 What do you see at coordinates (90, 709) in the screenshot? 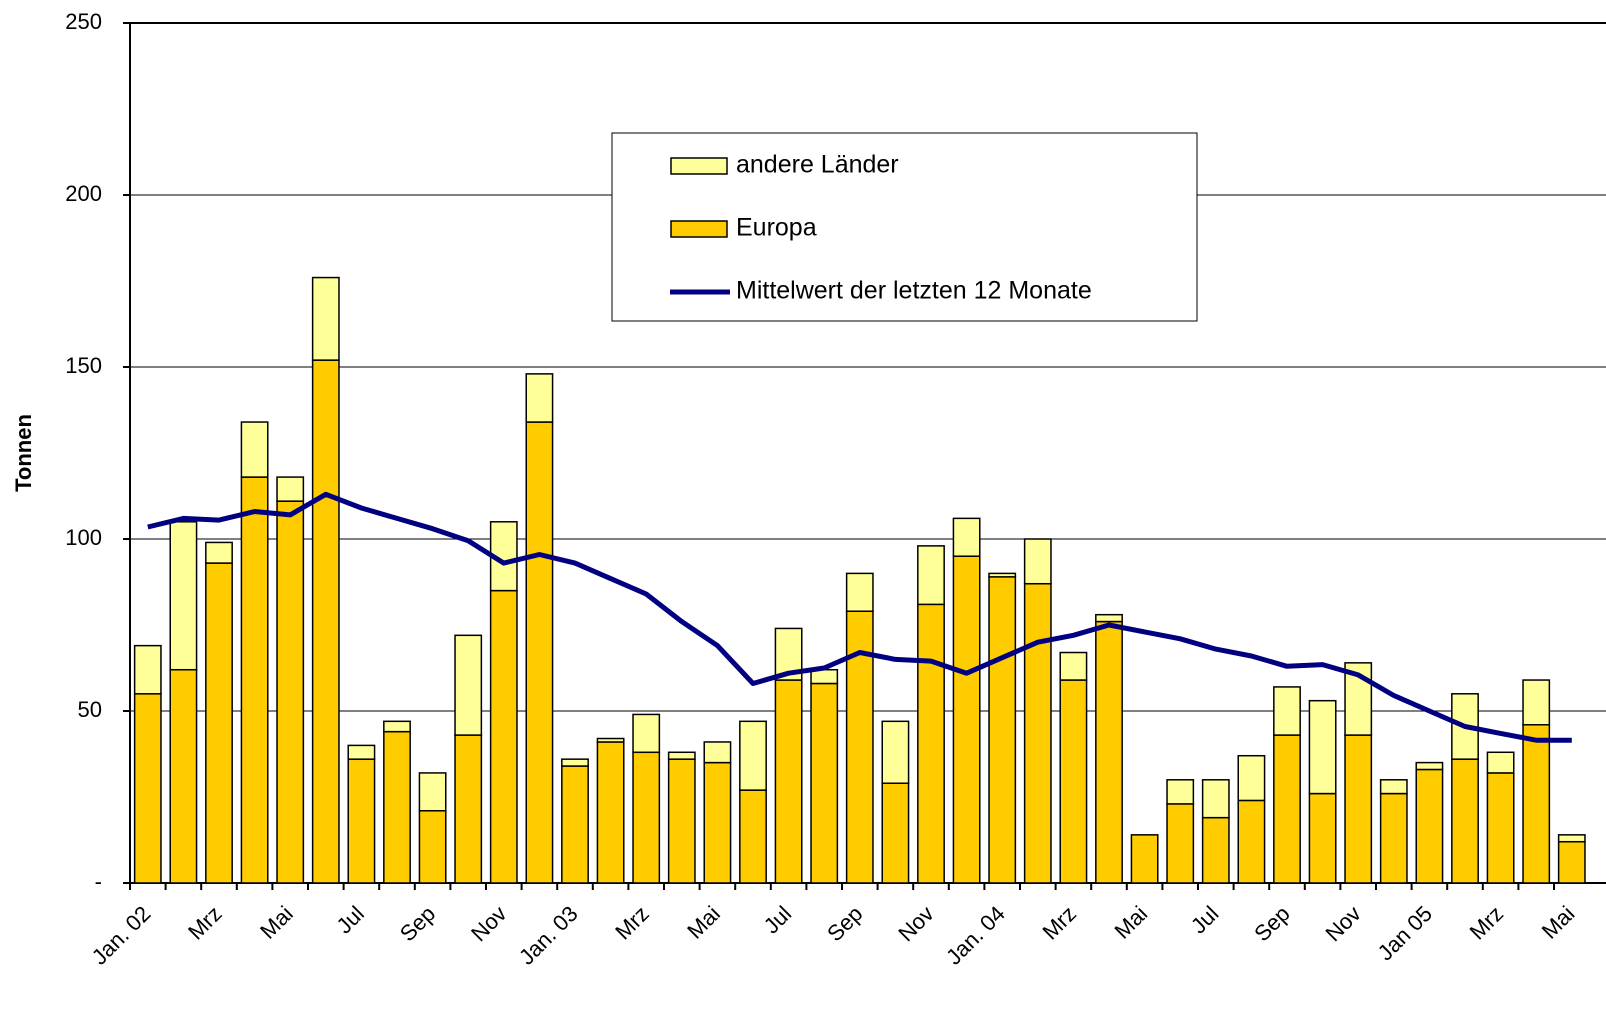
I see `y-tick-label: 50` at bounding box center [90, 709].